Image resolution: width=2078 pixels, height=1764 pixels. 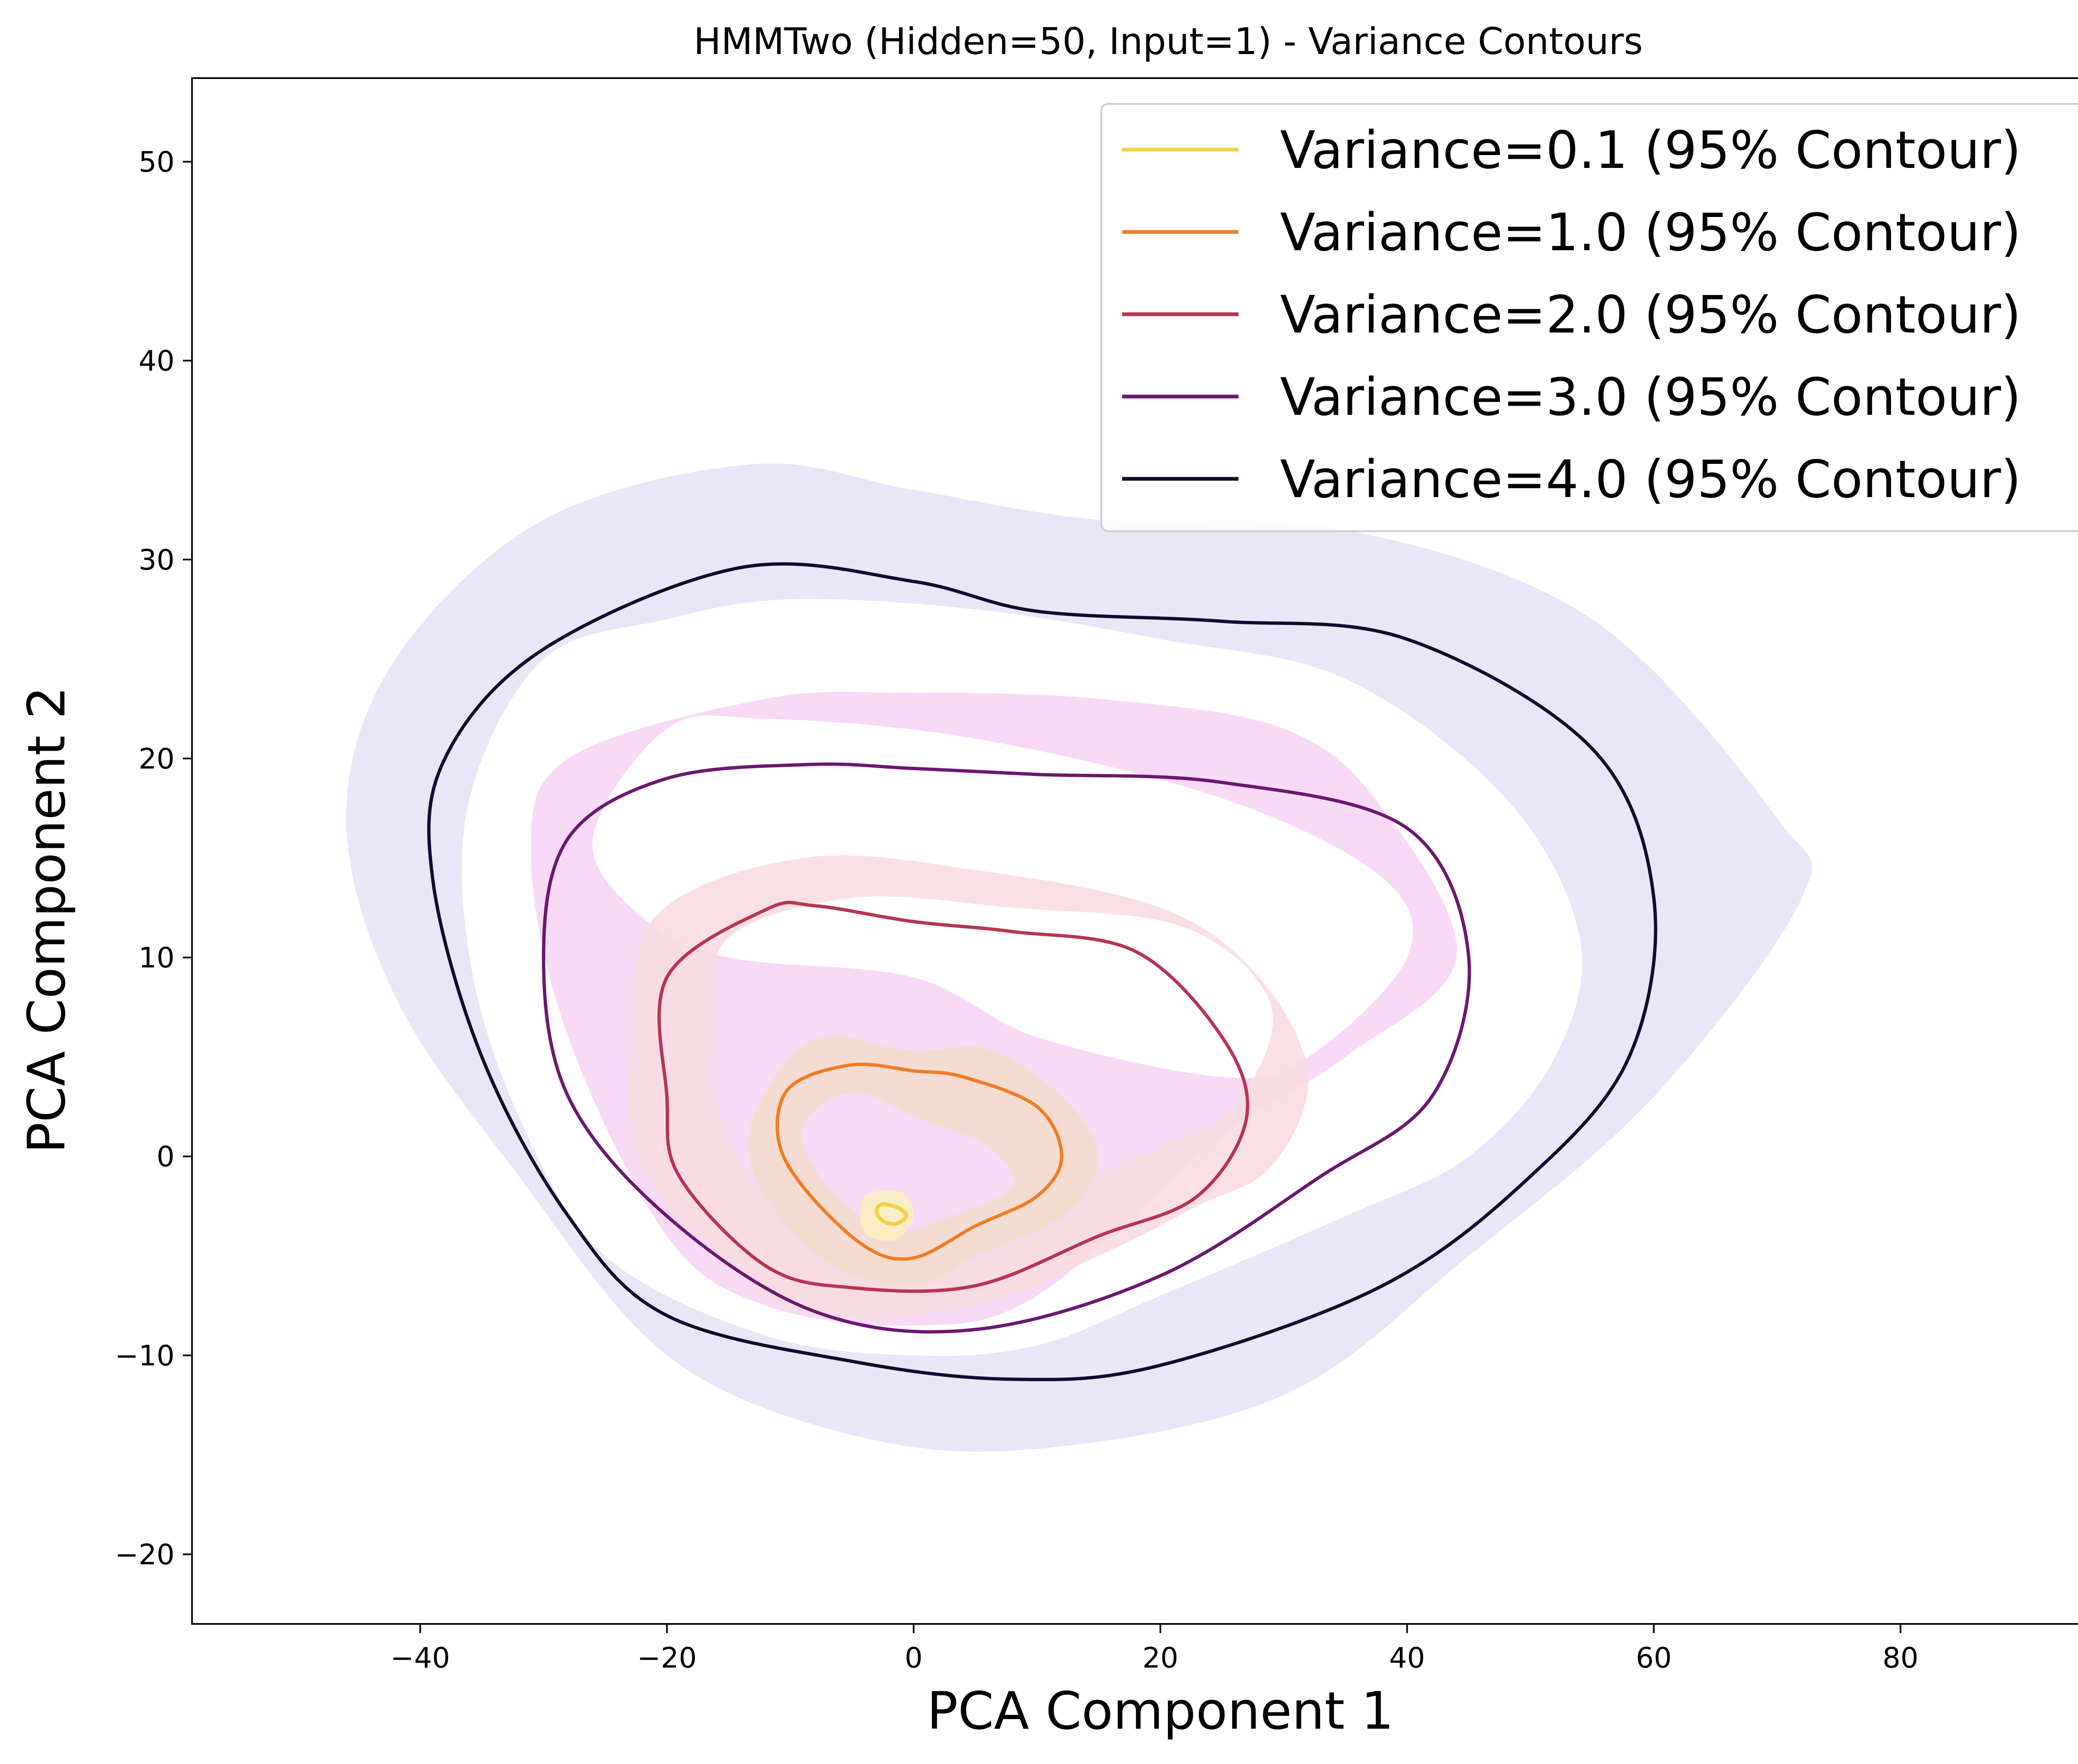 I want to click on legend-label-3: Variance=3.0 (95% Contour), so click(x=1650, y=397).